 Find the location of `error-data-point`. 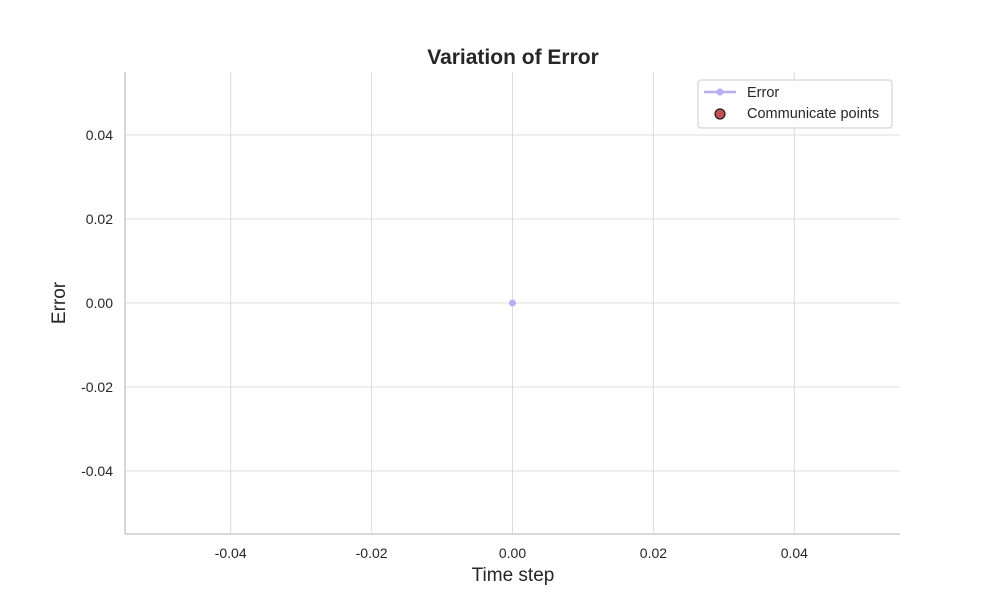

error-data-point is located at coordinates (512, 303).